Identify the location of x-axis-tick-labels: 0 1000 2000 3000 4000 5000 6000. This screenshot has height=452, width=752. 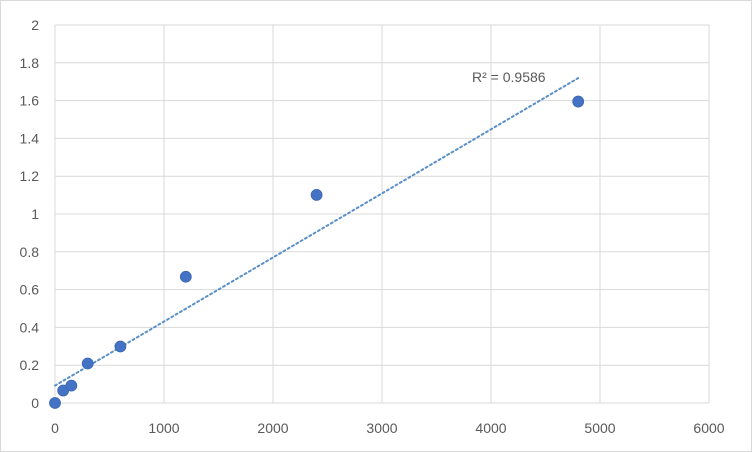
(388, 428).